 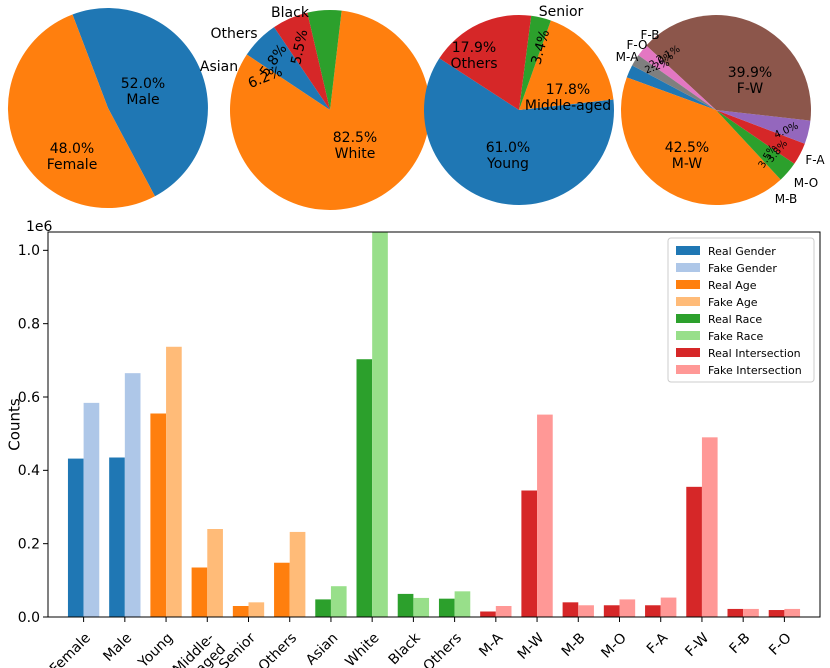 I want to click on bar-real-senior, so click(x=240, y=611).